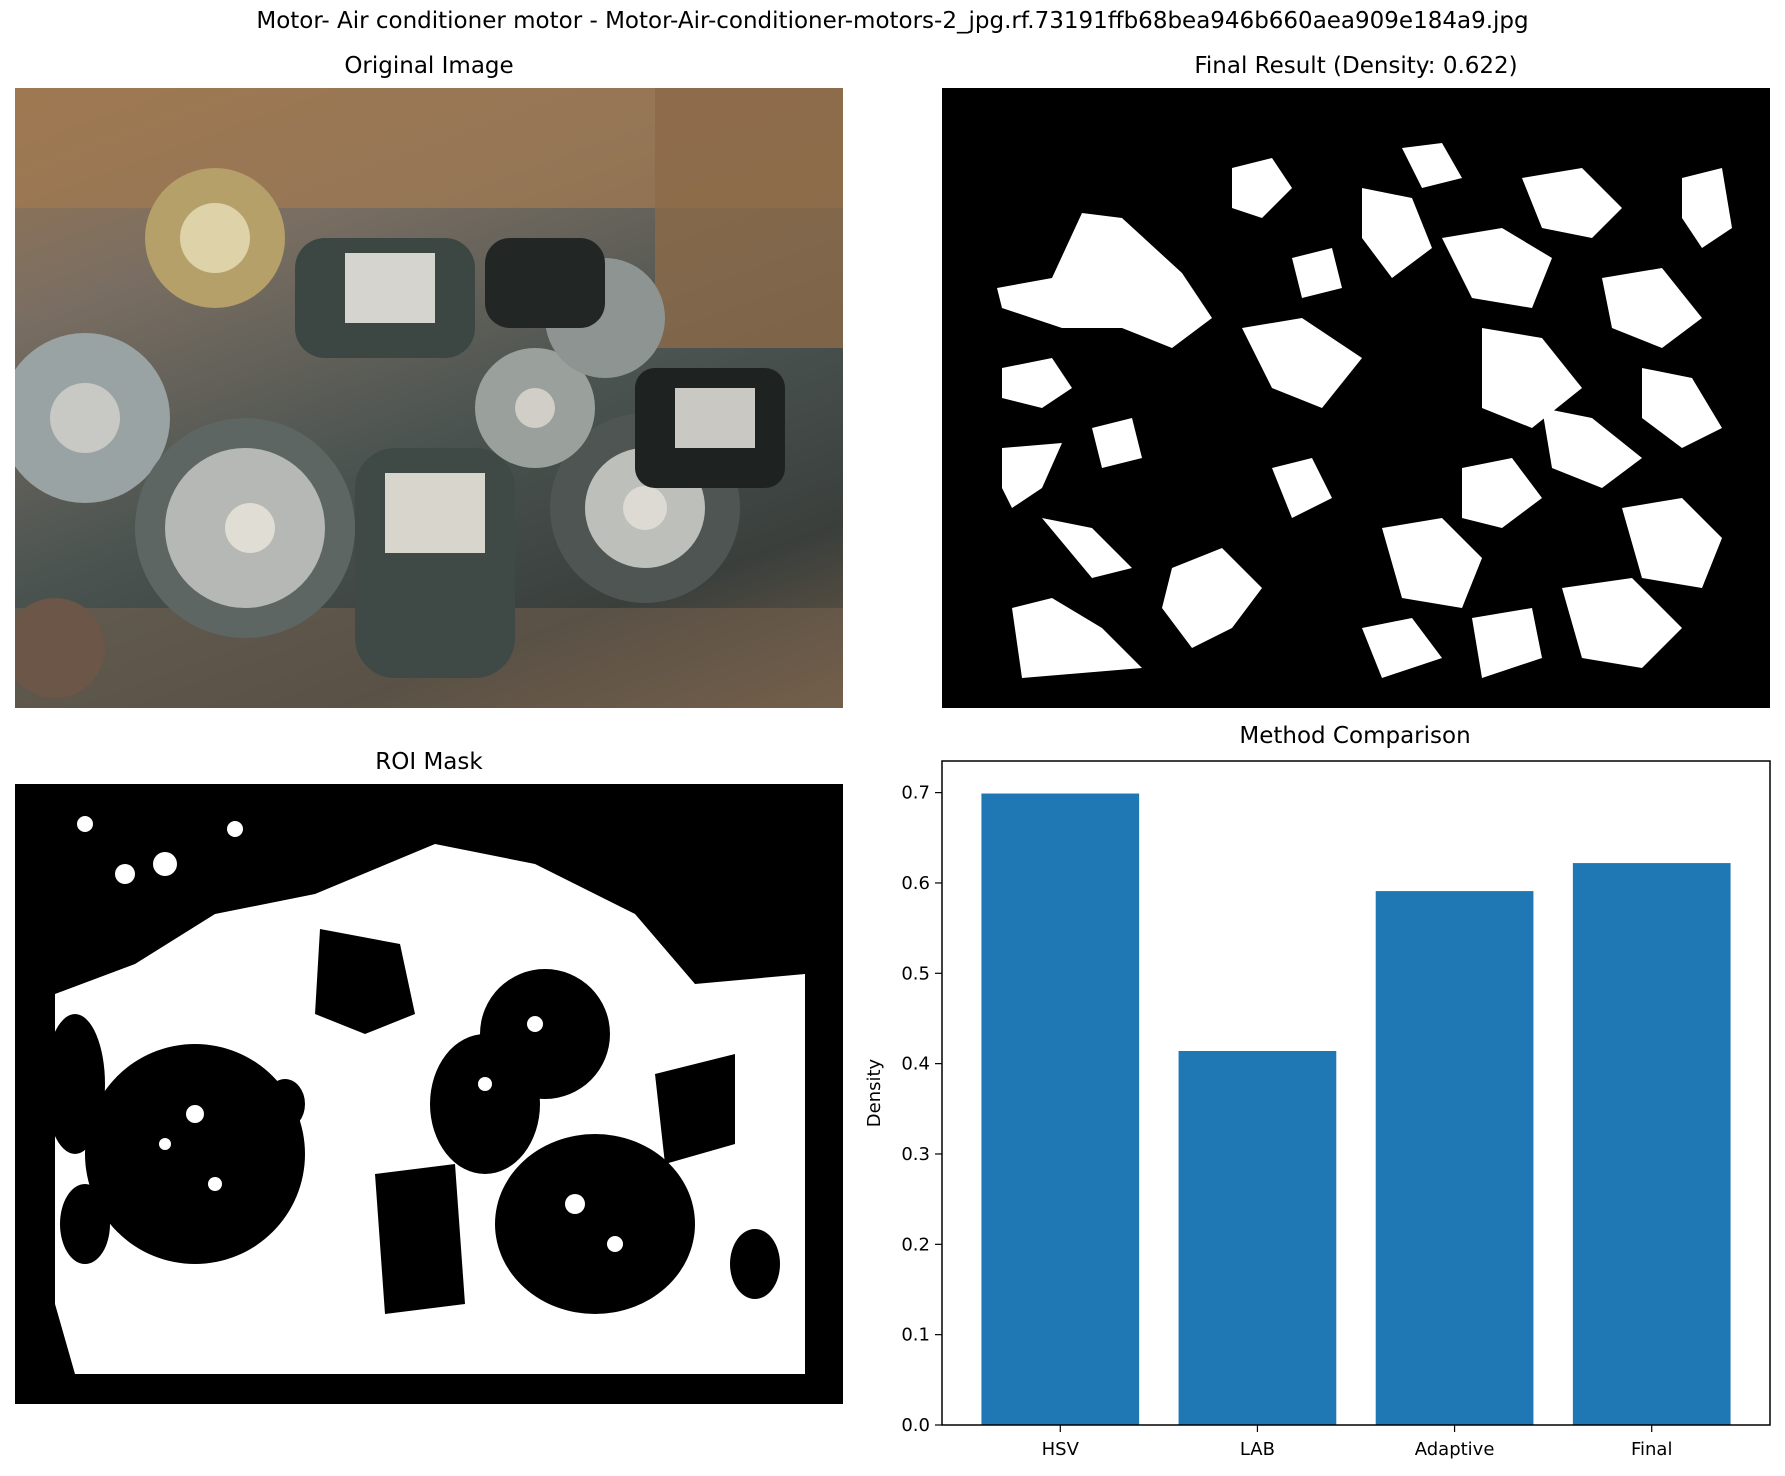 The height and width of the screenshot is (1476, 1785). I want to click on roi-mask-title: ROI Mask, so click(429, 762).